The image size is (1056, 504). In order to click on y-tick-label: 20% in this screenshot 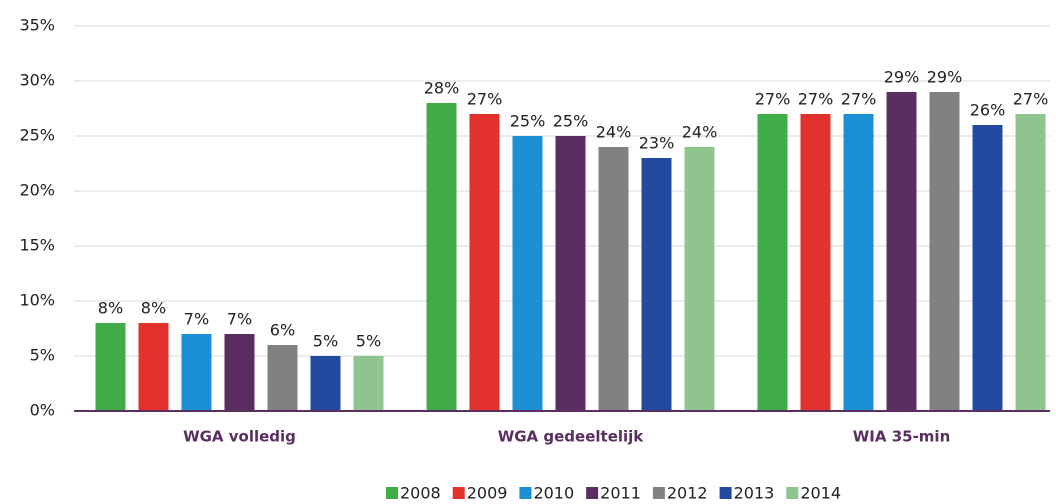, I will do `click(37, 190)`.